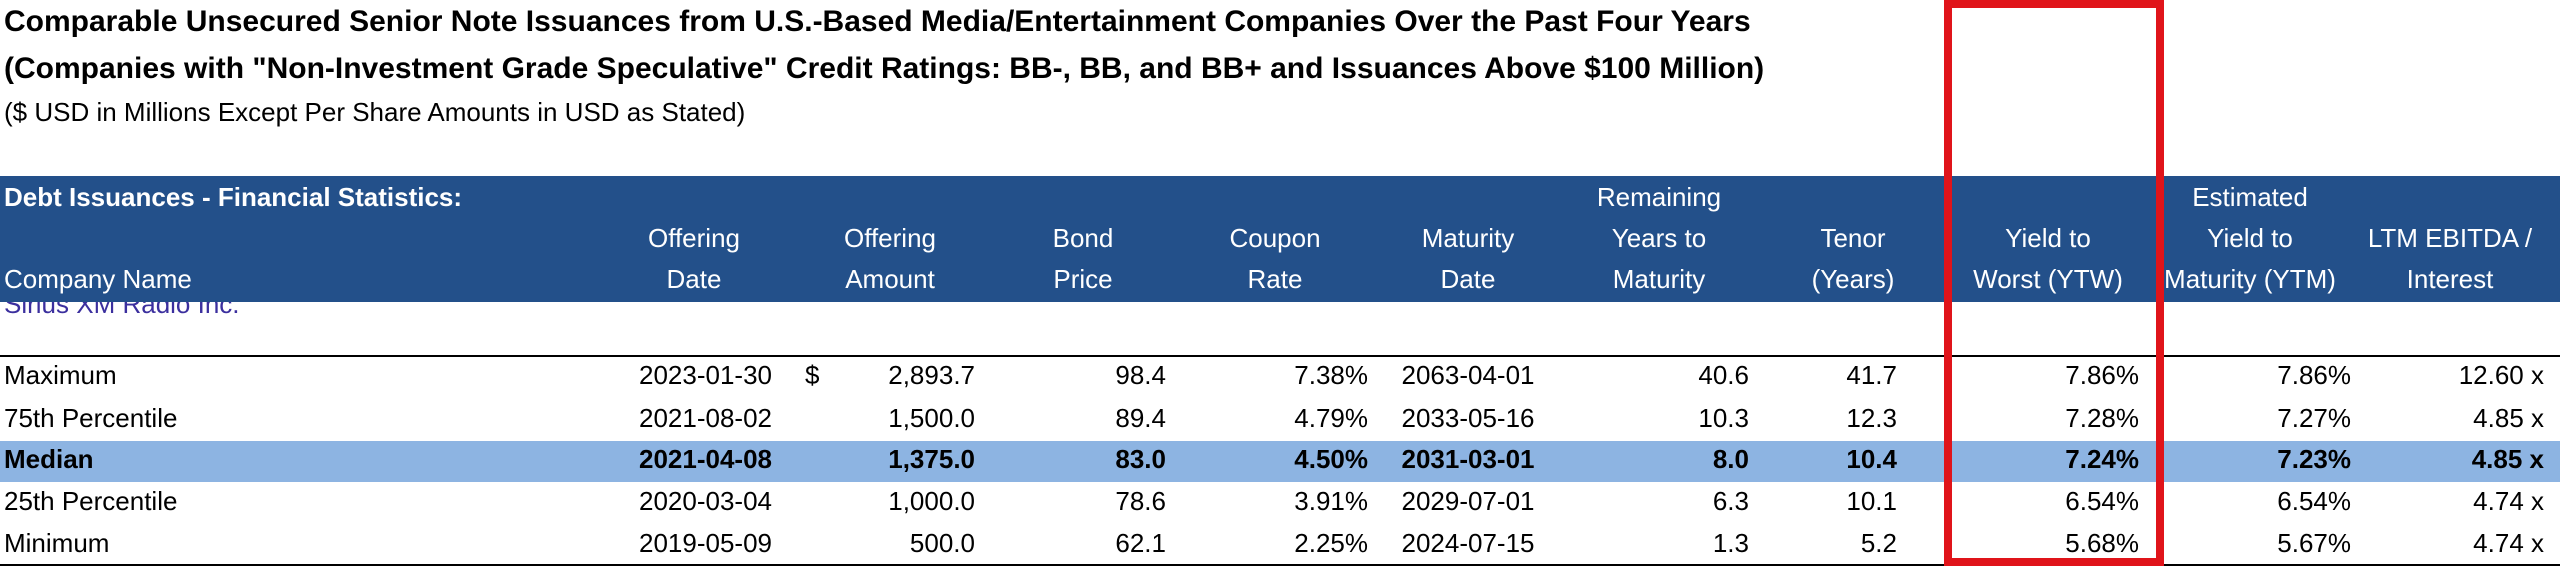  Describe the element at coordinates (1731, 501) in the screenshot. I see `cell: 6.3` at that location.